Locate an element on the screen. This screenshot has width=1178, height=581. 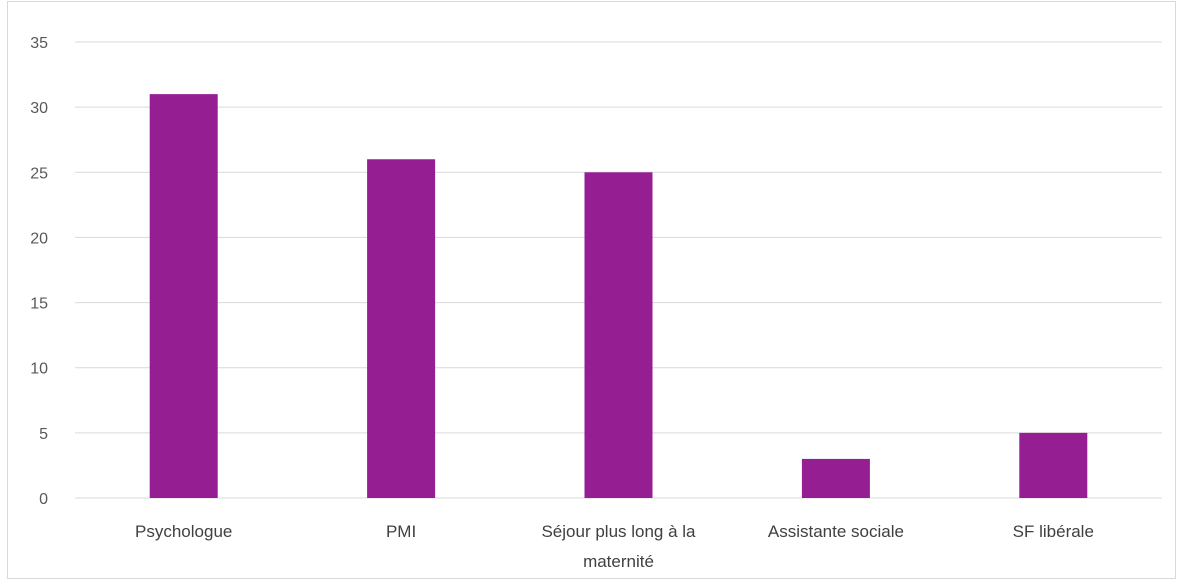
x-category-label: Séjour plus long à la is located at coordinates (618, 531).